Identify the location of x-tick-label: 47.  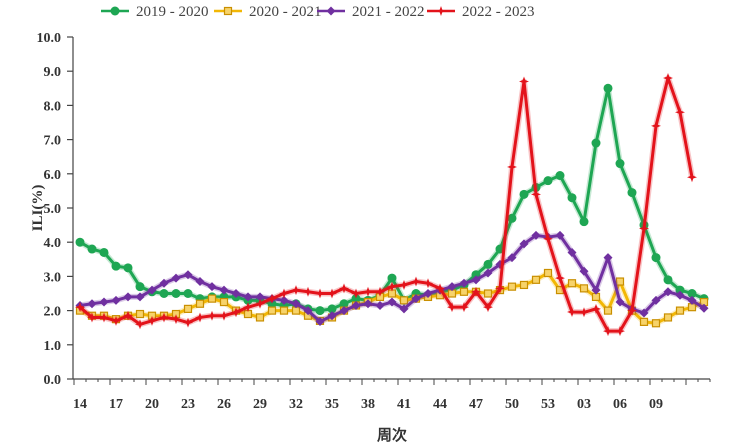
(476, 404).